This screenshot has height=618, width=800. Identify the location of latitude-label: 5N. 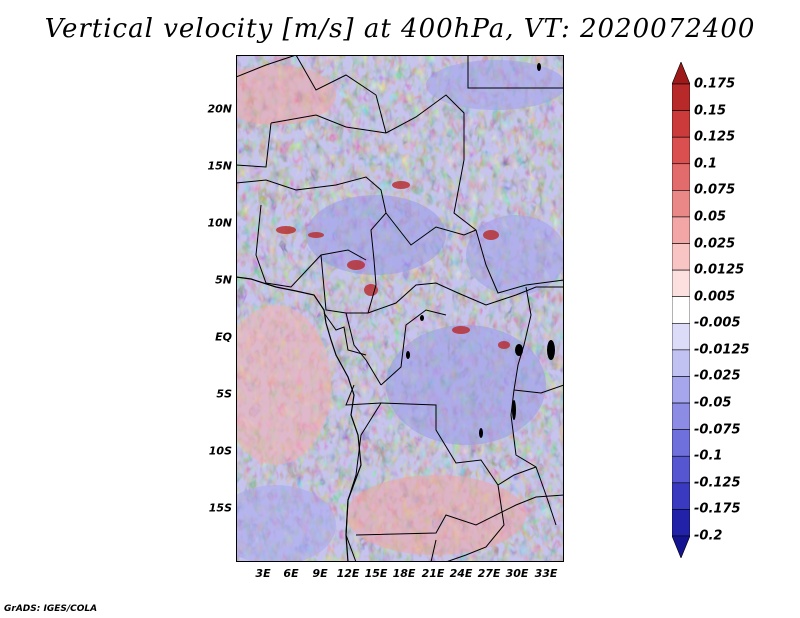
(223, 280).